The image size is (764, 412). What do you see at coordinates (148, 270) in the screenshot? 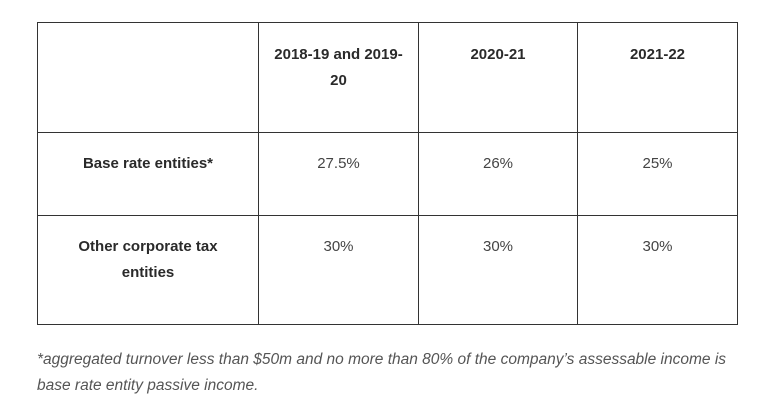
I see `row-label-other-corporate-tax-entities: Other corporate tax entities` at bounding box center [148, 270].